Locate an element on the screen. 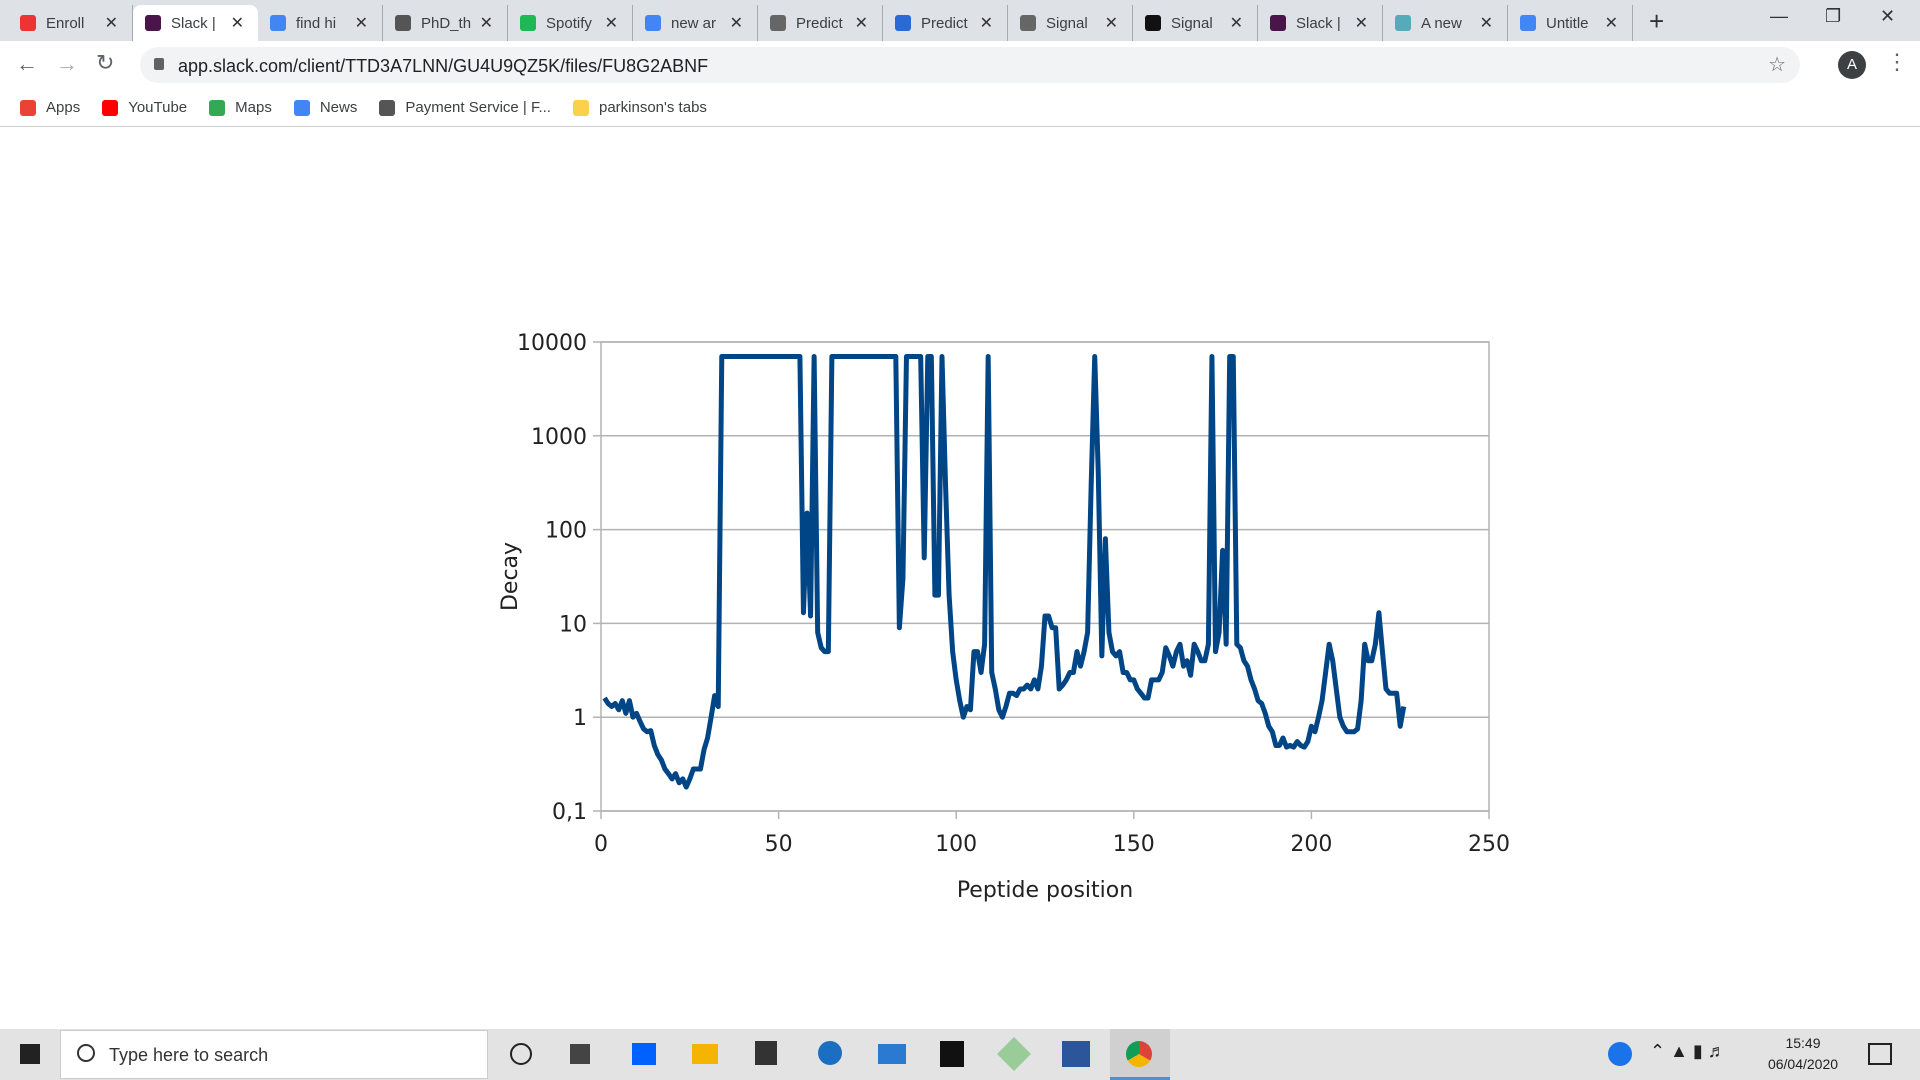 The width and height of the screenshot is (1920, 1080). netflix-app is located at coordinates (952, 1054).